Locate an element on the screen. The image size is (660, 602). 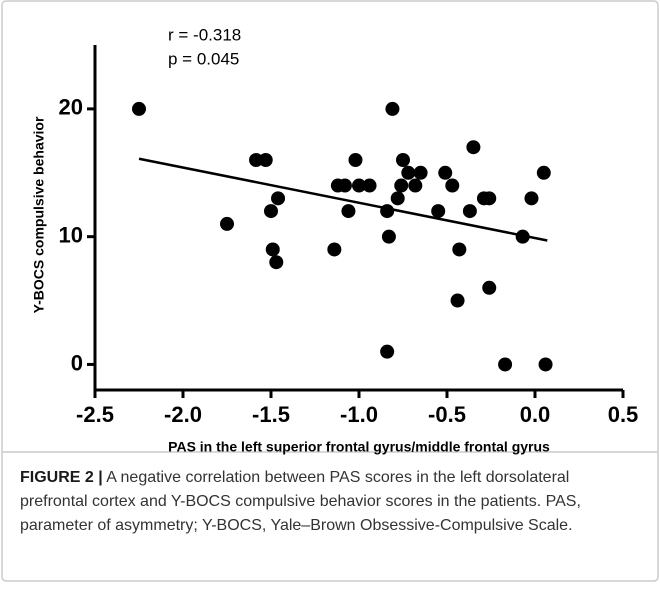
y-tick-label: 20 is located at coordinates (71, 107).